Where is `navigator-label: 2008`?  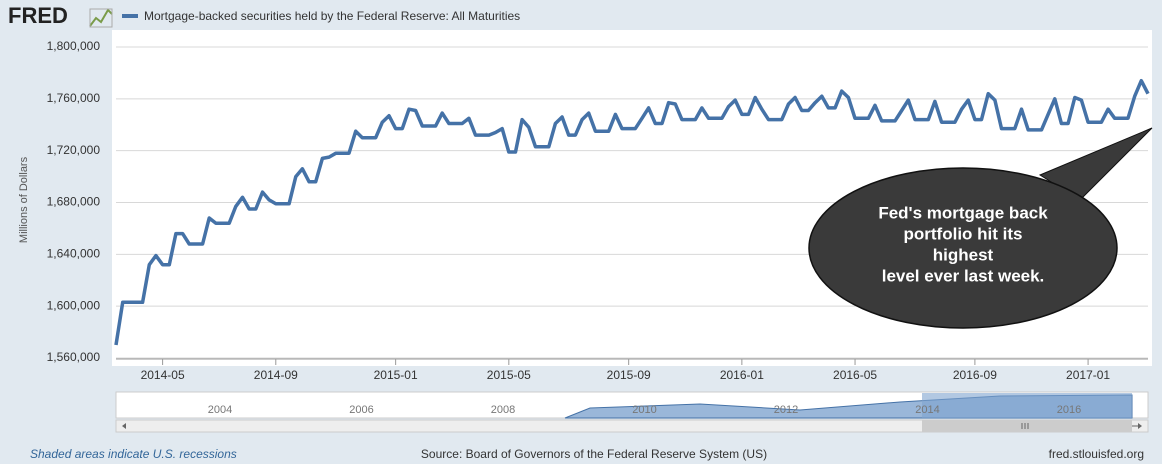 navigator-label: 2008 is located at coordinates (503, 410).